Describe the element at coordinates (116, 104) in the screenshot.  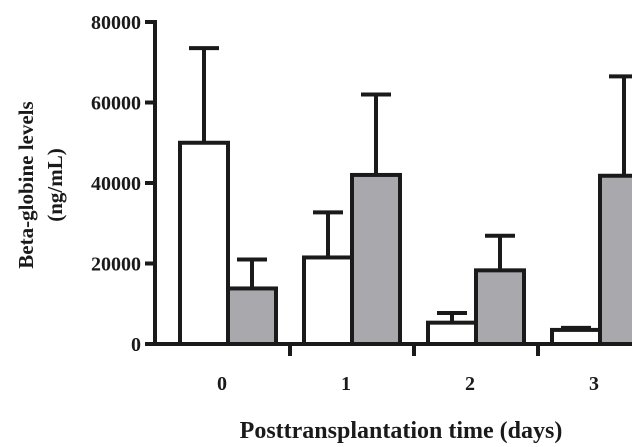
I see `y-tick-label: 60000` at that location.